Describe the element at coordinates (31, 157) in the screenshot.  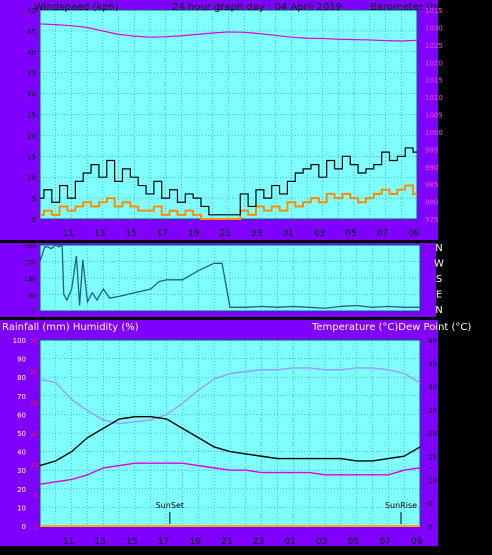
I see `windspeed-tick-label: 15` at that location.